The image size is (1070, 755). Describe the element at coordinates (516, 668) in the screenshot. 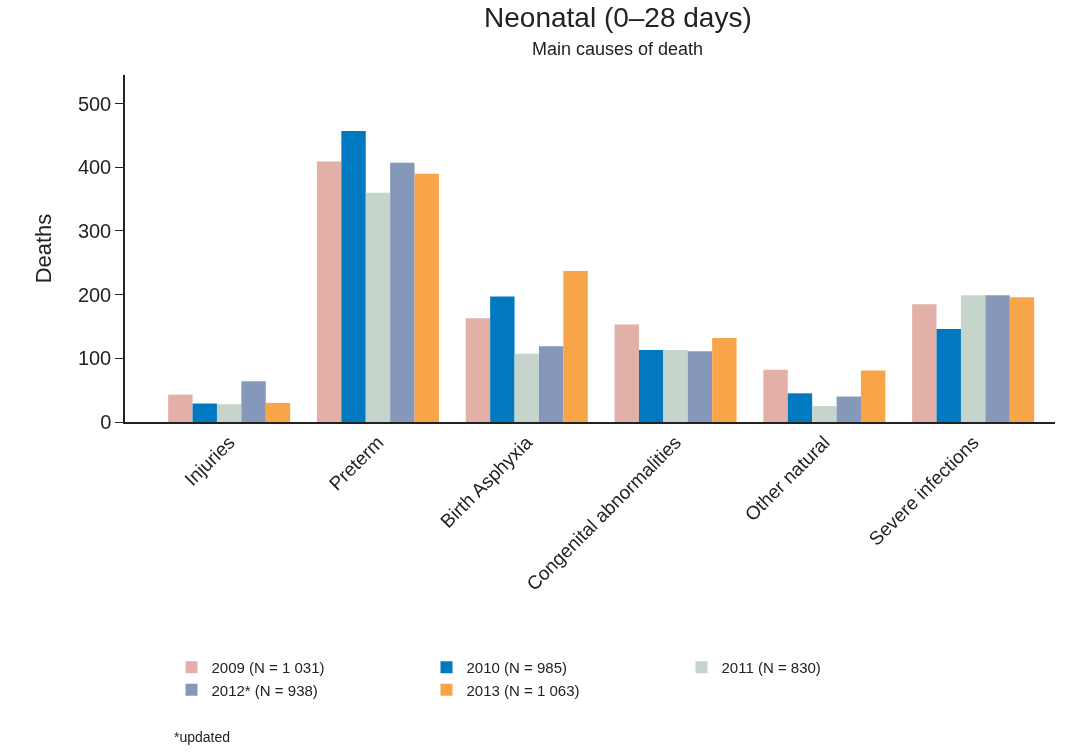

I see `legend-label: 2010 (N = 985)` at that location.